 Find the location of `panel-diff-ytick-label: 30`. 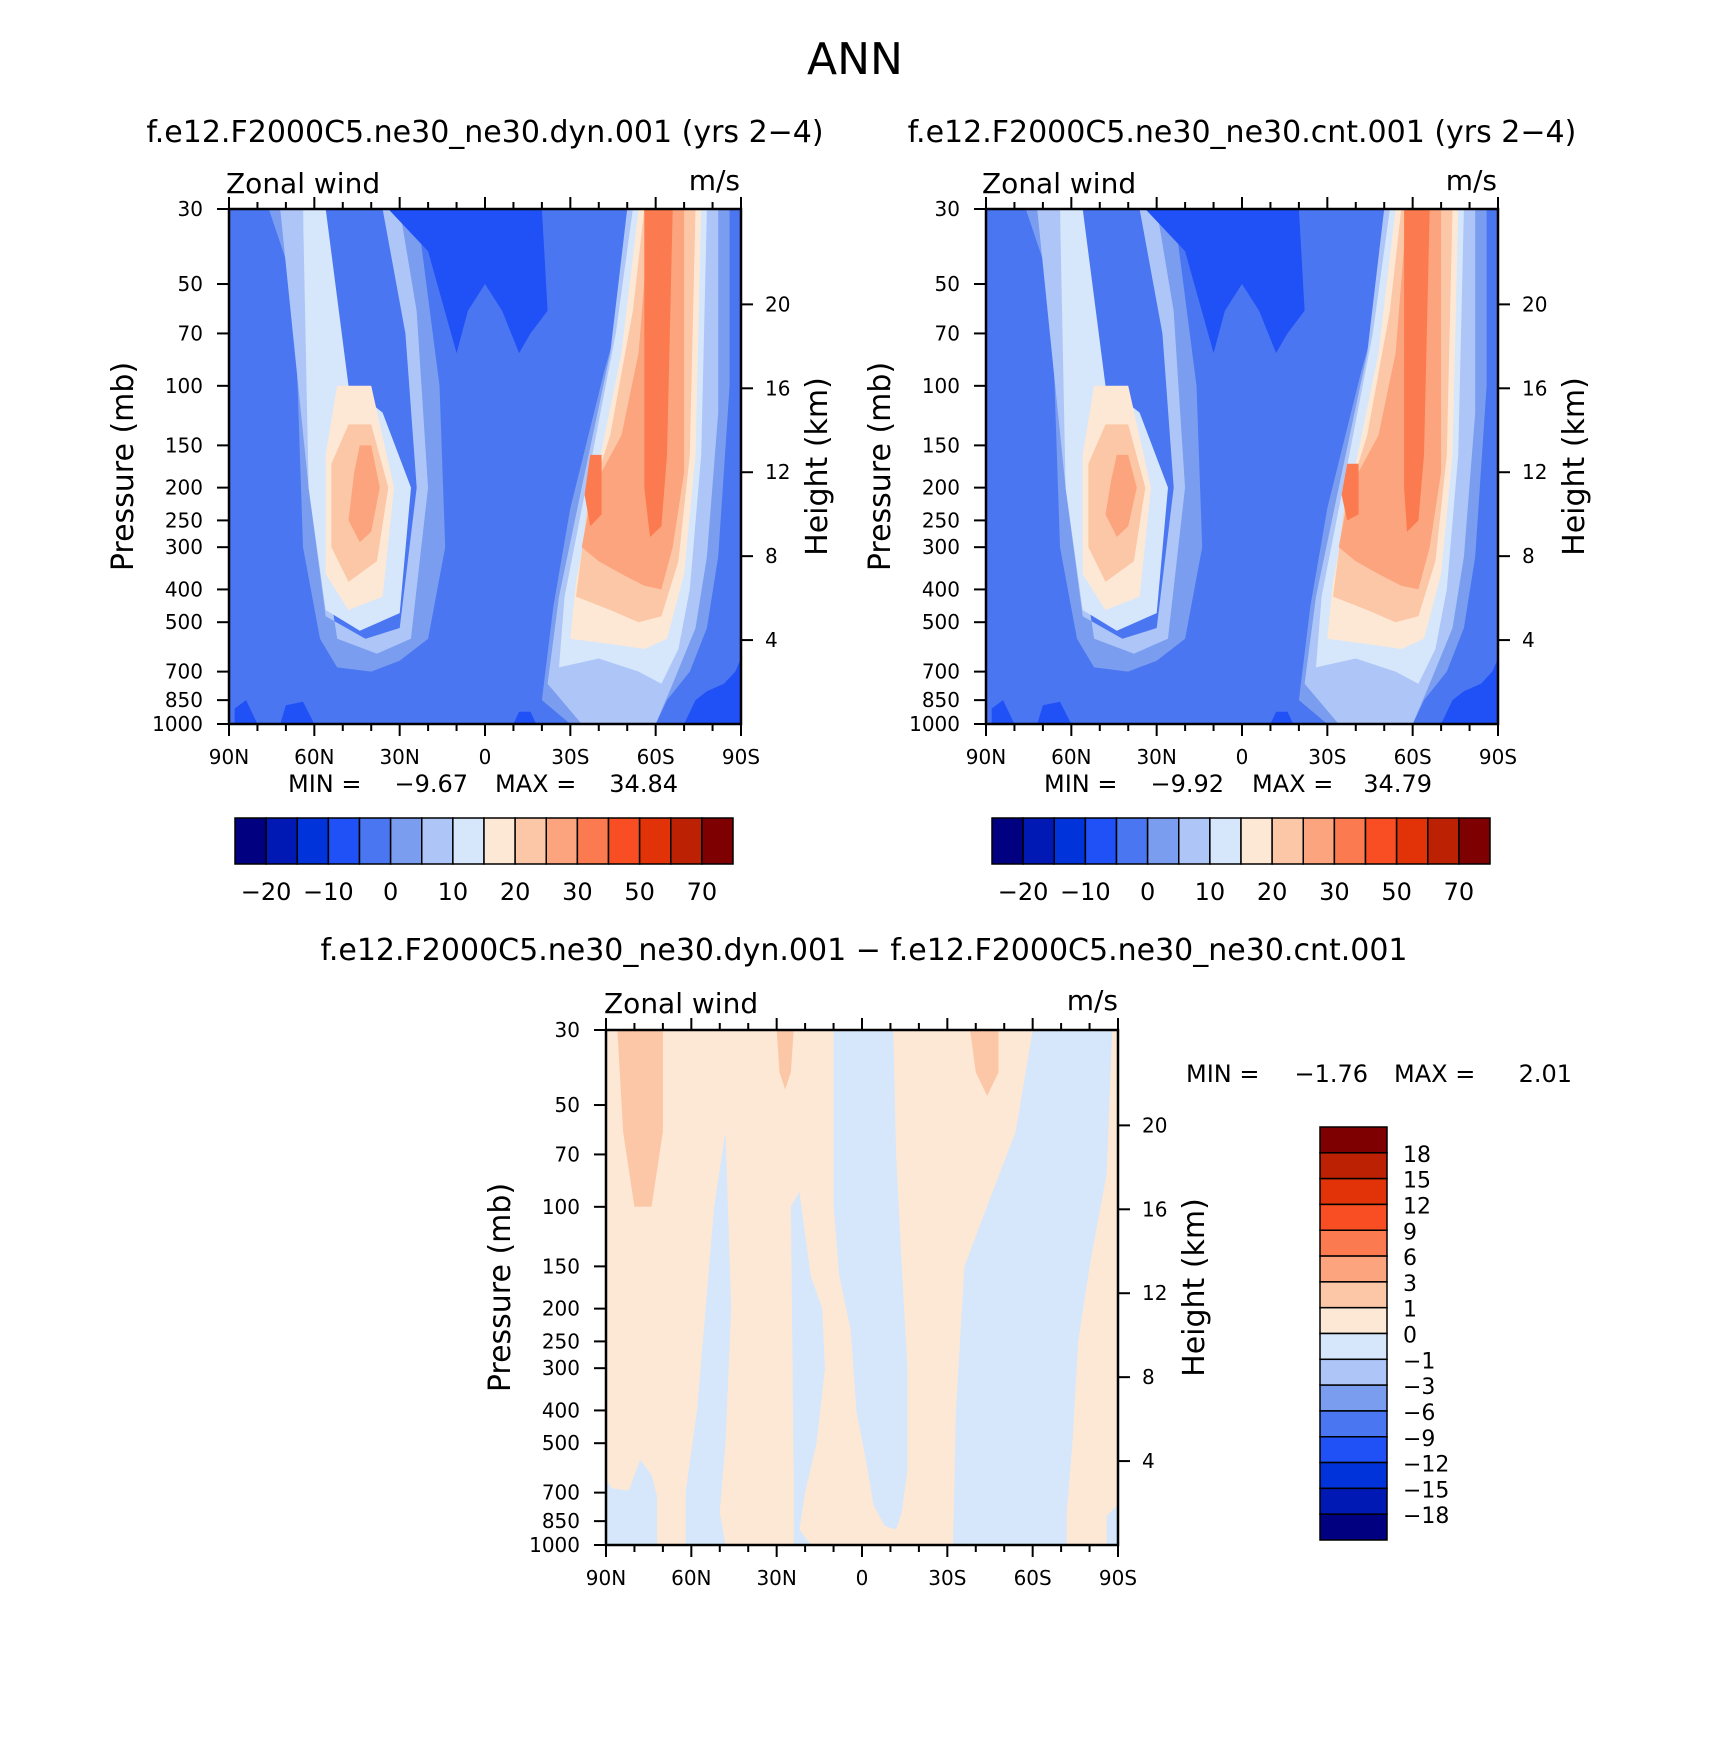

panel-diff-ytick-label: 30 is located at coordinates (567, 1030).